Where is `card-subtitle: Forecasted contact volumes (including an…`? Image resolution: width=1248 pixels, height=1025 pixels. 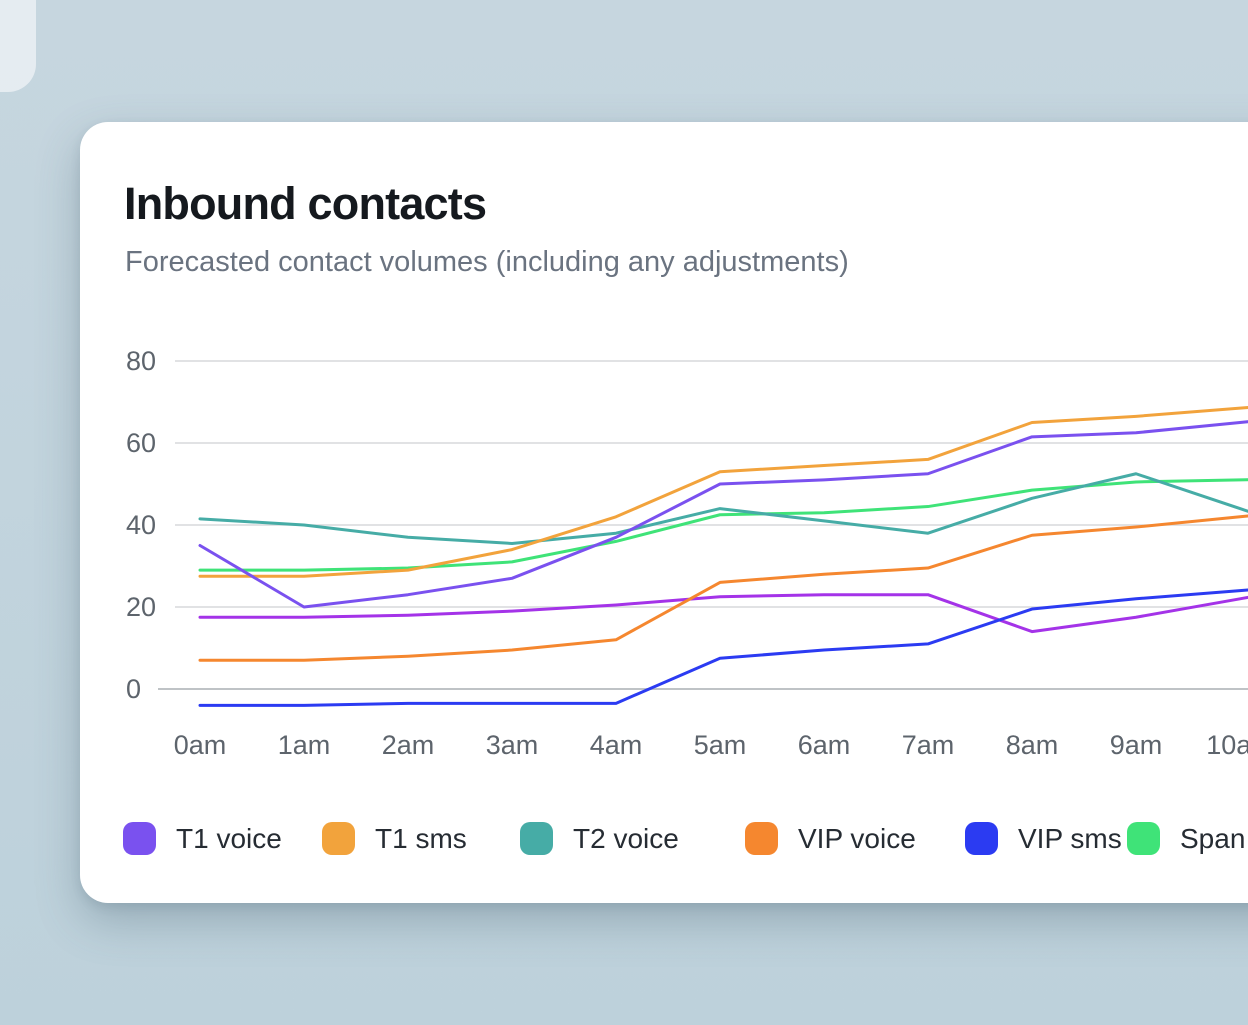
card-subtitle: Forecasted contact volumes (including an… is located at coordinates (487, 262).